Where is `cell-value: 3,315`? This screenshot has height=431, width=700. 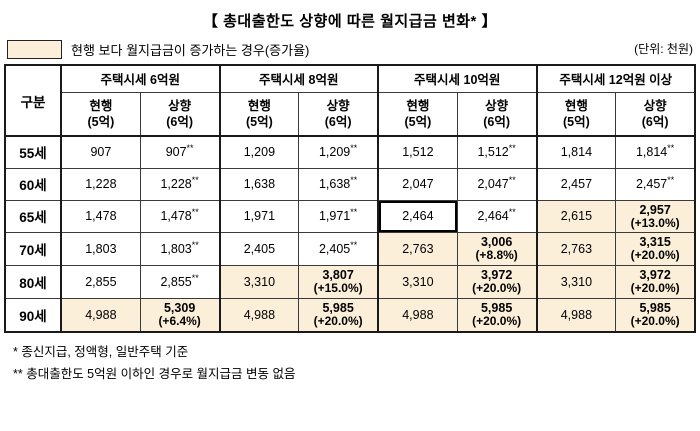 cell-value: 3,315 is located at coordinates (655, 242).